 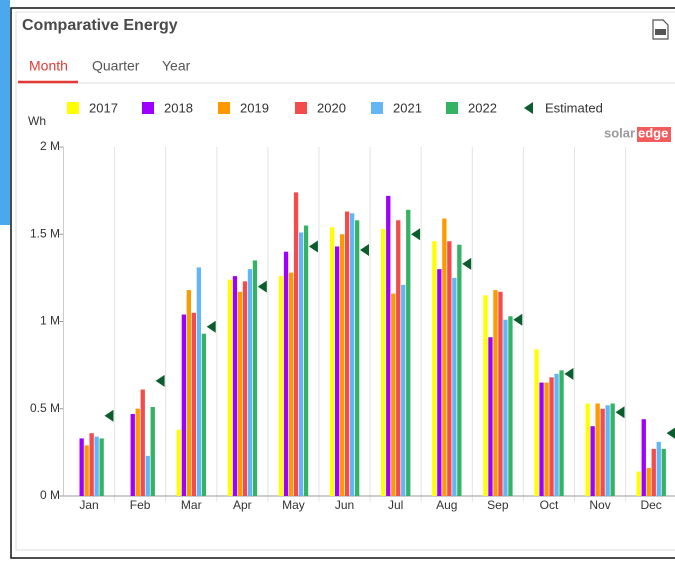 What do you see at coordinates (344, 505) in the screenshot?
I see `x-tick-label: Jun` at bounding box center [344, 505].